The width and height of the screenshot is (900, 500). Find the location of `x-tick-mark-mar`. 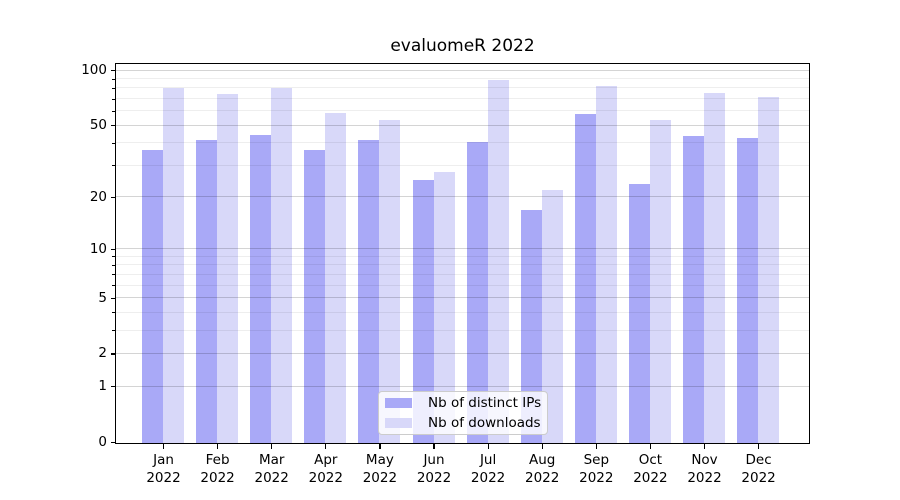

x-tick-mark-mar is located at coordinates (272, 446).